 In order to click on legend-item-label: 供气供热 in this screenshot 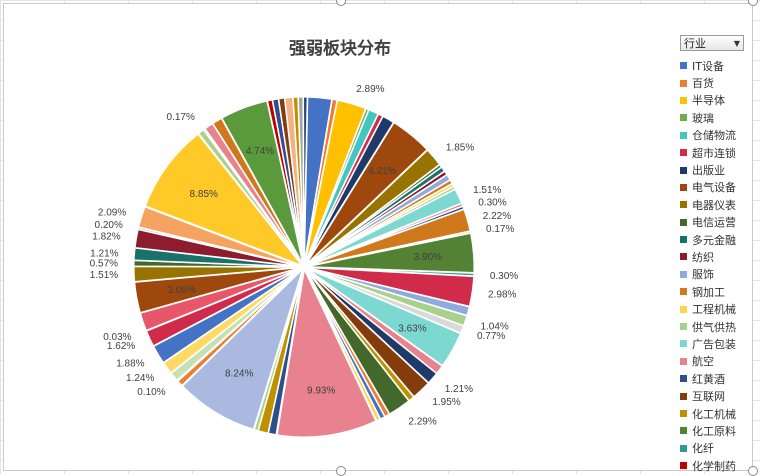, I will do `click(714, 327)`.